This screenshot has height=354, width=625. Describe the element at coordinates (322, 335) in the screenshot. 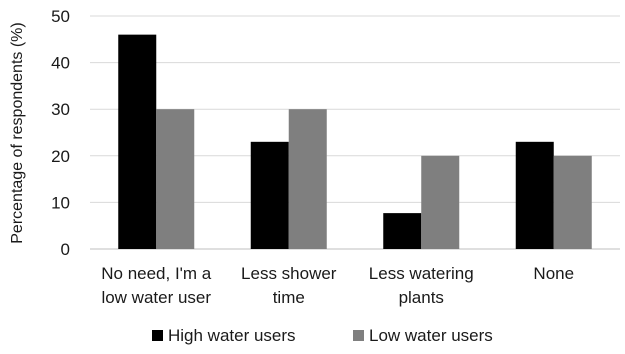

I see `legend: High water users Low water users` at that location.